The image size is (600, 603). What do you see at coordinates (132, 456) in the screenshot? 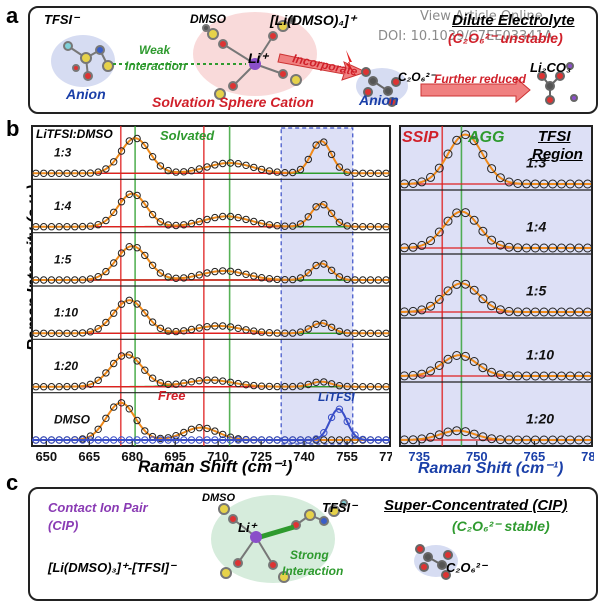
I see `x-tick-label: 680` at bounding box center [132, 456].